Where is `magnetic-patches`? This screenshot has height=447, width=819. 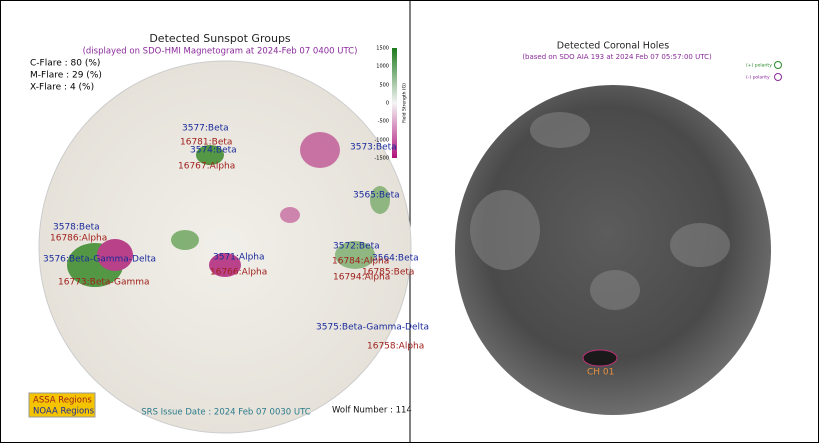 magnetic-patches is located at coordinates (228, 209).